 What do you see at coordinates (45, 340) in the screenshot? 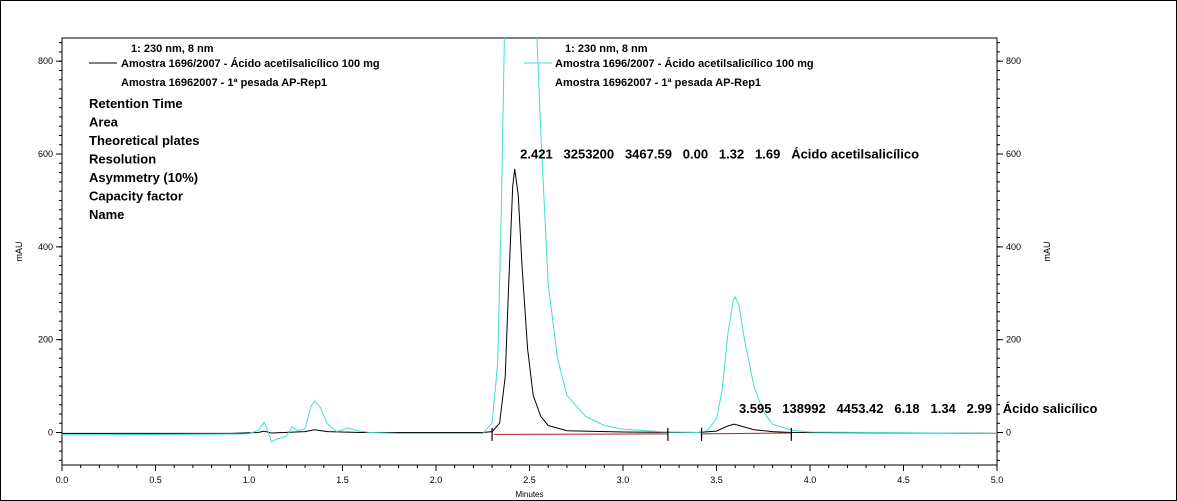
I see `y-tick-label-left: 200` at bounding box center [45, 340].